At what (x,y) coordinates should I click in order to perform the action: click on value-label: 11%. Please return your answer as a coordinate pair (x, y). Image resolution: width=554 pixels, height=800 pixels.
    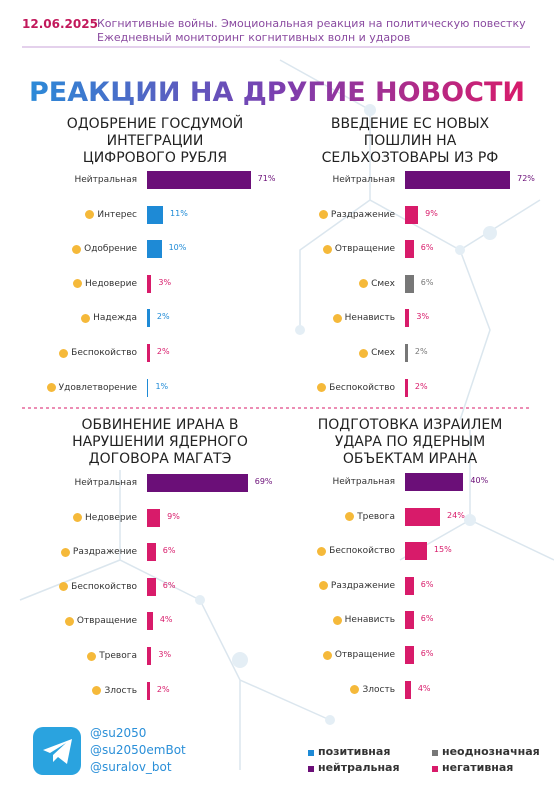
    Looking at the image, I should click on (179, 213).